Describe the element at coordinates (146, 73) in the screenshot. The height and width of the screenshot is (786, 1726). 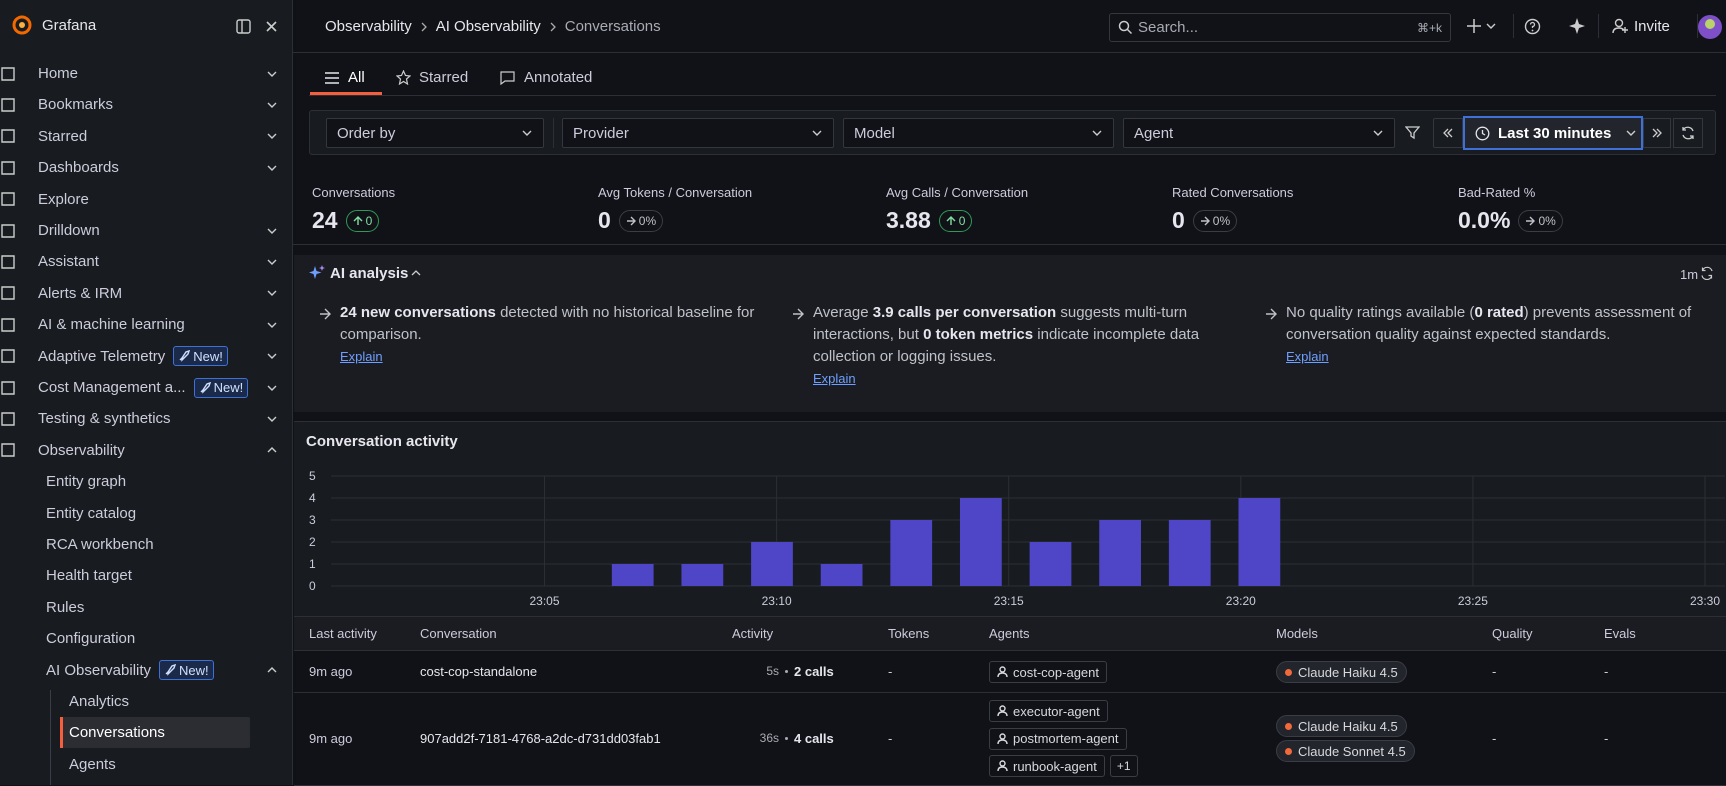
I see `nav-item: Home` at that location.